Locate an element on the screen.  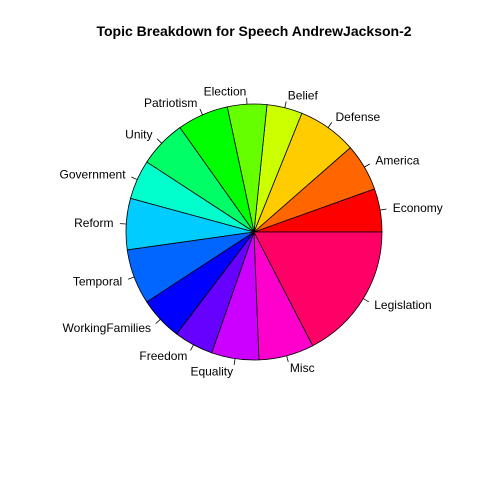
pie-tick-legislation is located at coordinates (366, 300).